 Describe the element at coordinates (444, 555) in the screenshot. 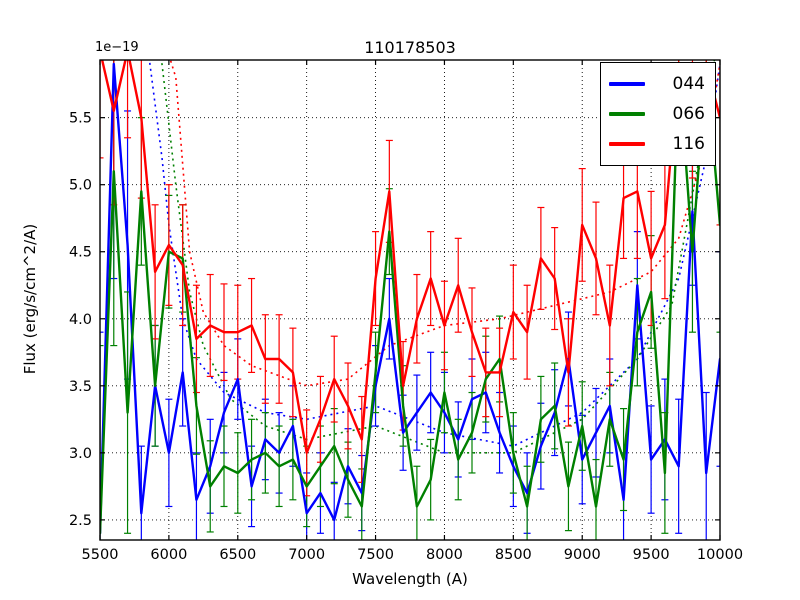

I see `x-tick-label: 8000` at that location.